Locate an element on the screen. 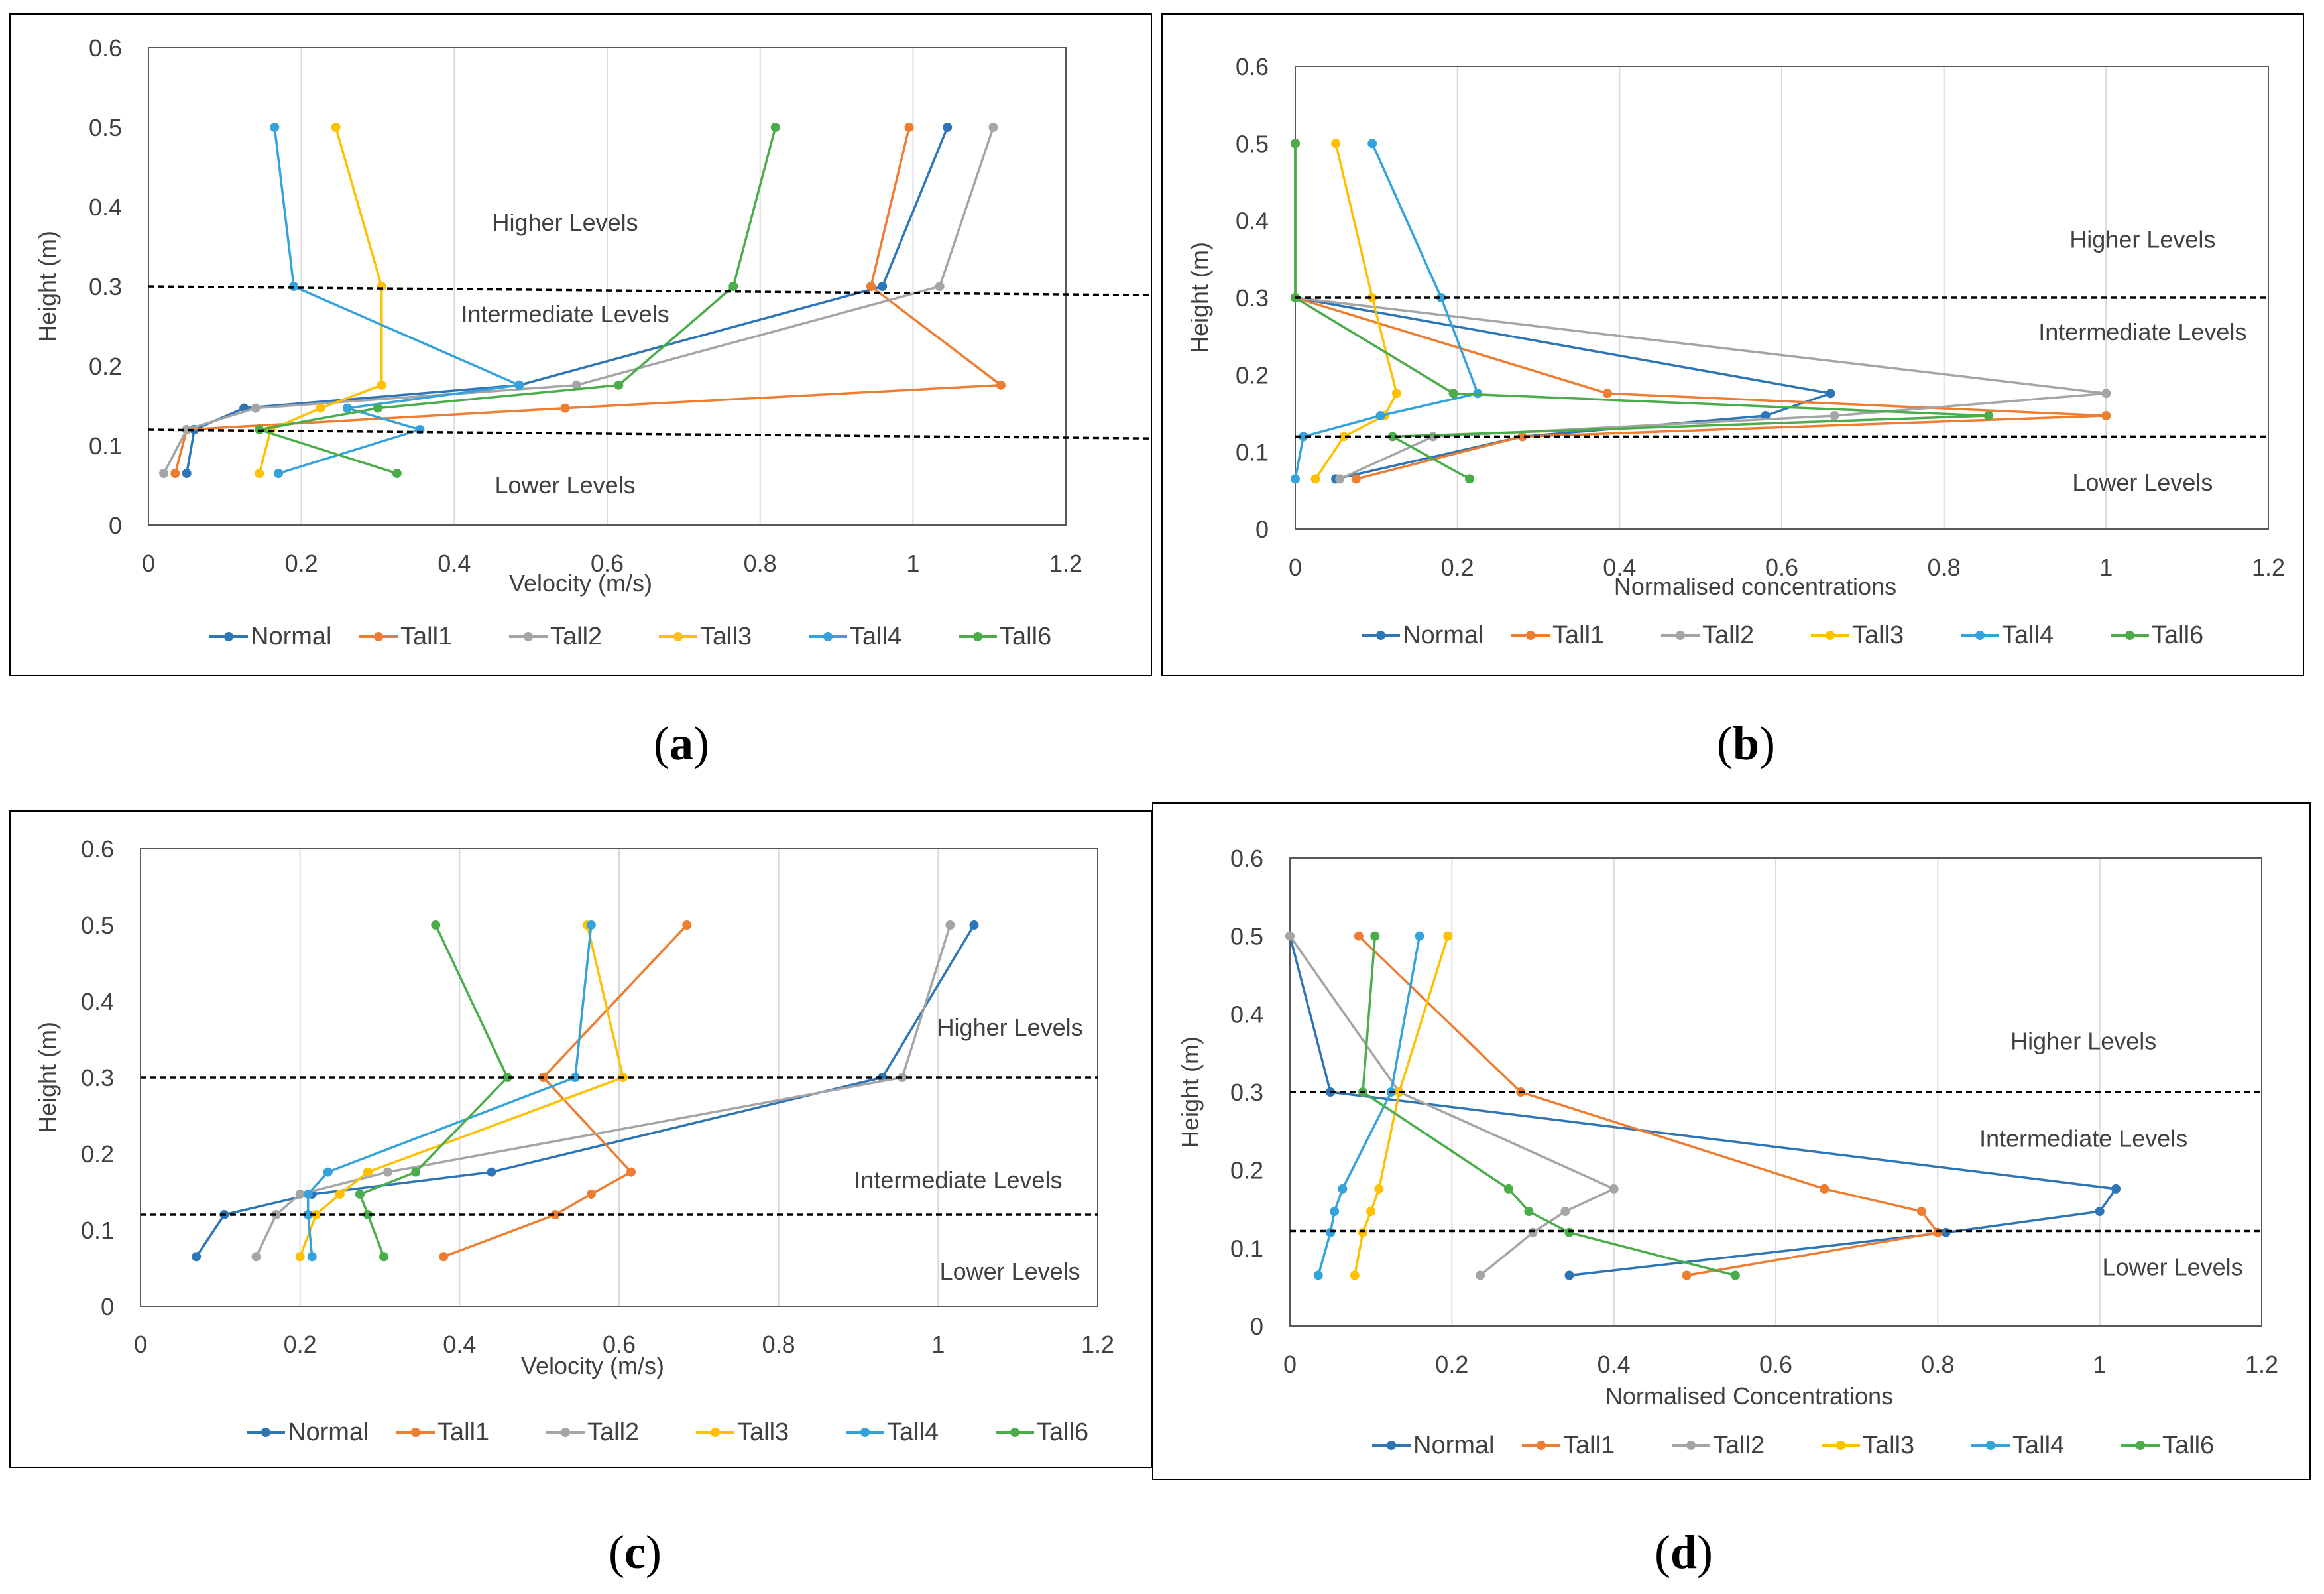  x-tick-label-b-0: 0 is located at coordinates (1295, 567).